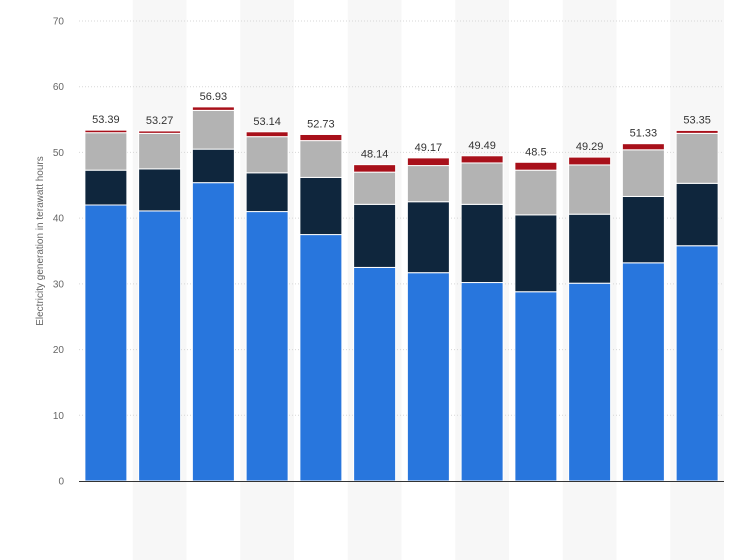 The image size is (754, 560). I want to click on y-tick-label: 0, so click(61, 482).